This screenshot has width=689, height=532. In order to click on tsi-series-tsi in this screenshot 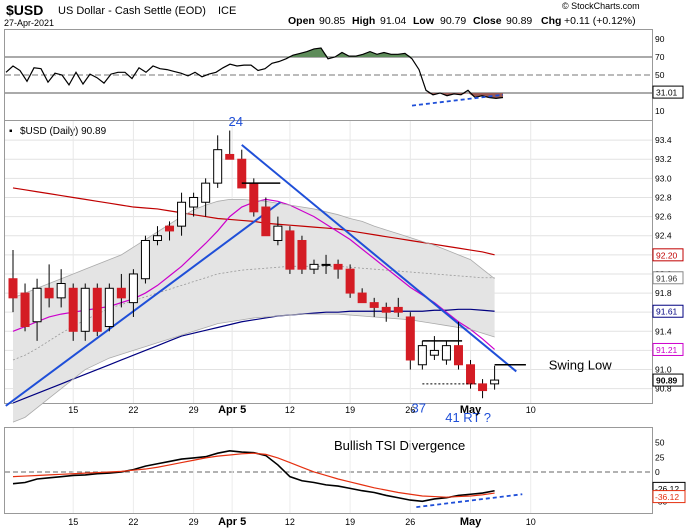, I will do `click(253, 476)`.